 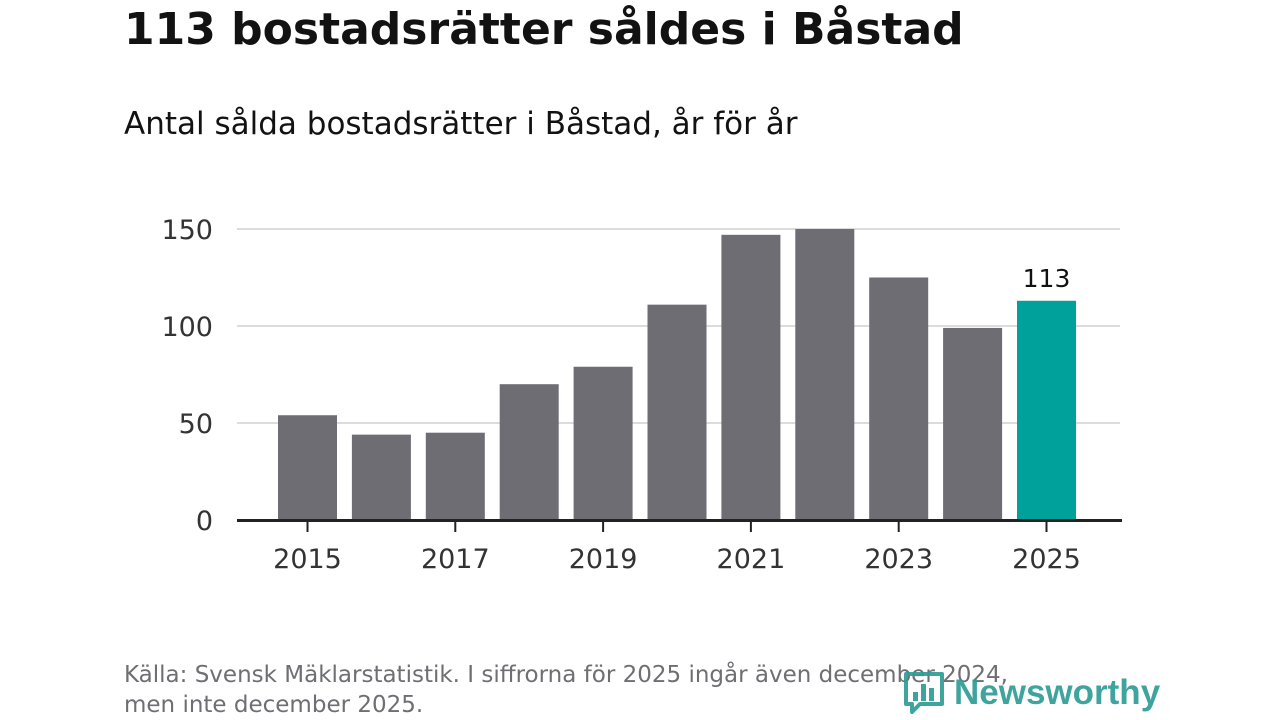 I want to click on bar-2021, so click(x=751, y=377).